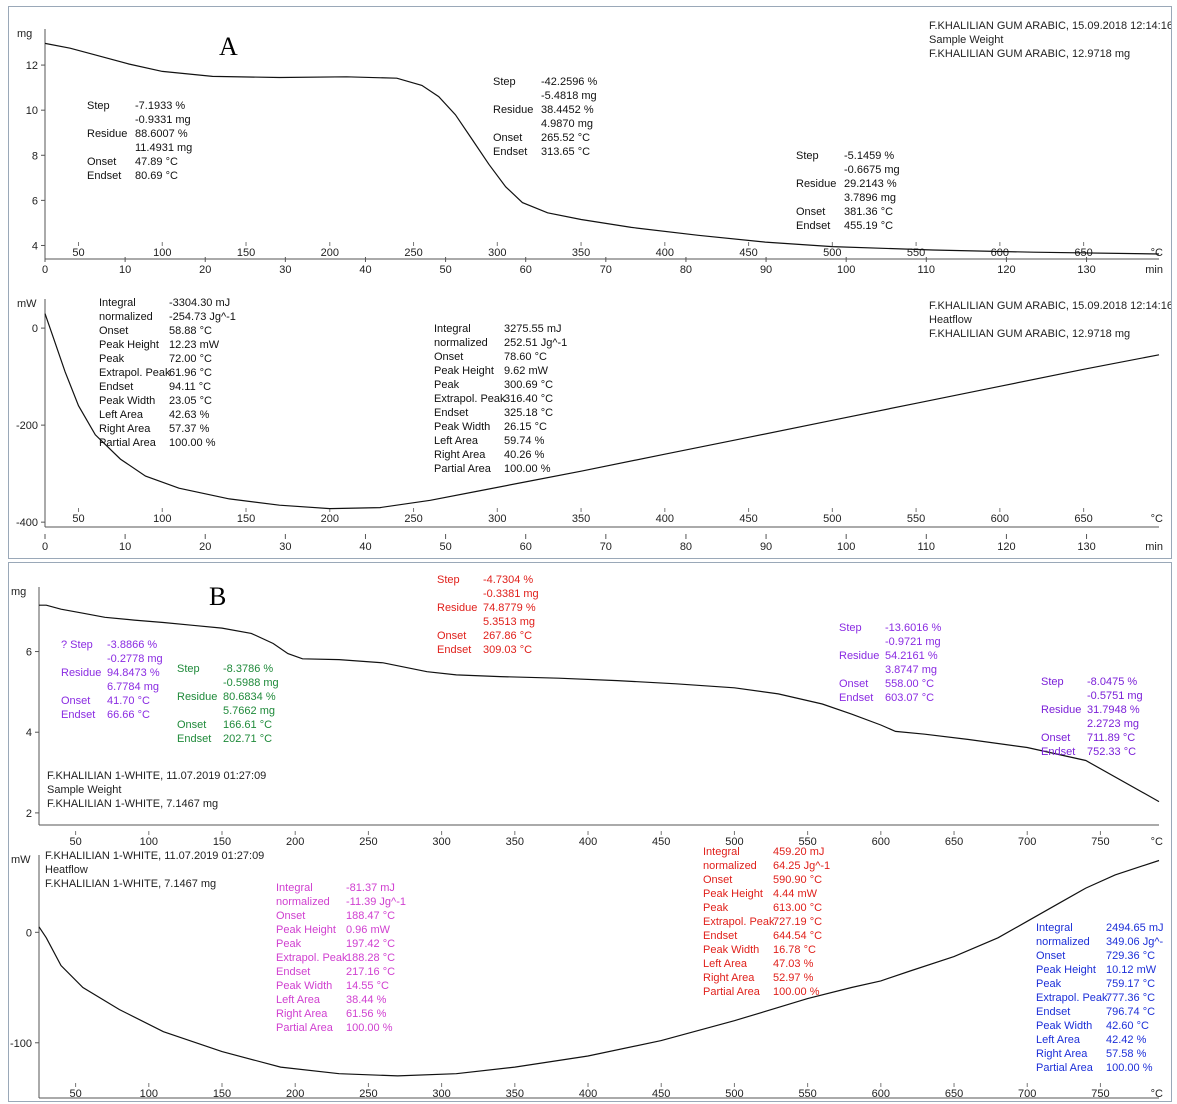  Describe the element at coordinates (35, 329) in the screenshot. I see `y-tick-label: 0` at that location.